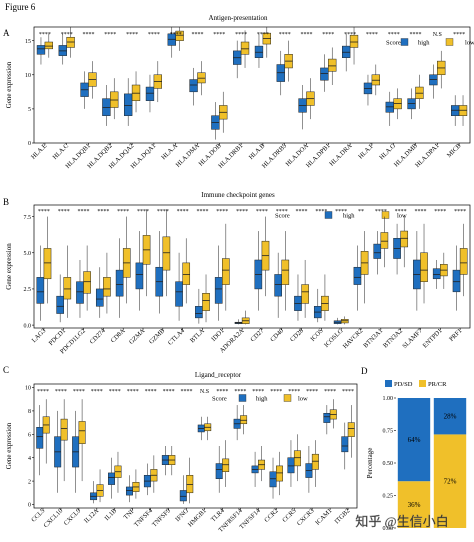 This screenshot has width=474, height=542. What do you see at coordinates (29, 459) in the screenshot?
I see `y-tick-label: 4` at bounding box center [29, 459].